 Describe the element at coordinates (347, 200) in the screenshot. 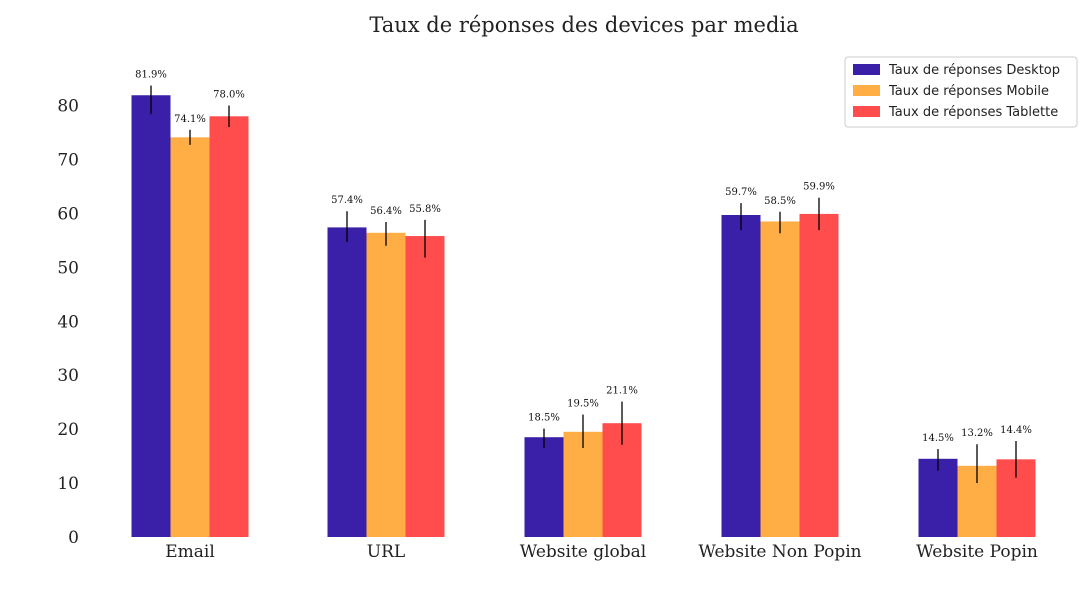

I see `data-label: 57.4%` at that location.